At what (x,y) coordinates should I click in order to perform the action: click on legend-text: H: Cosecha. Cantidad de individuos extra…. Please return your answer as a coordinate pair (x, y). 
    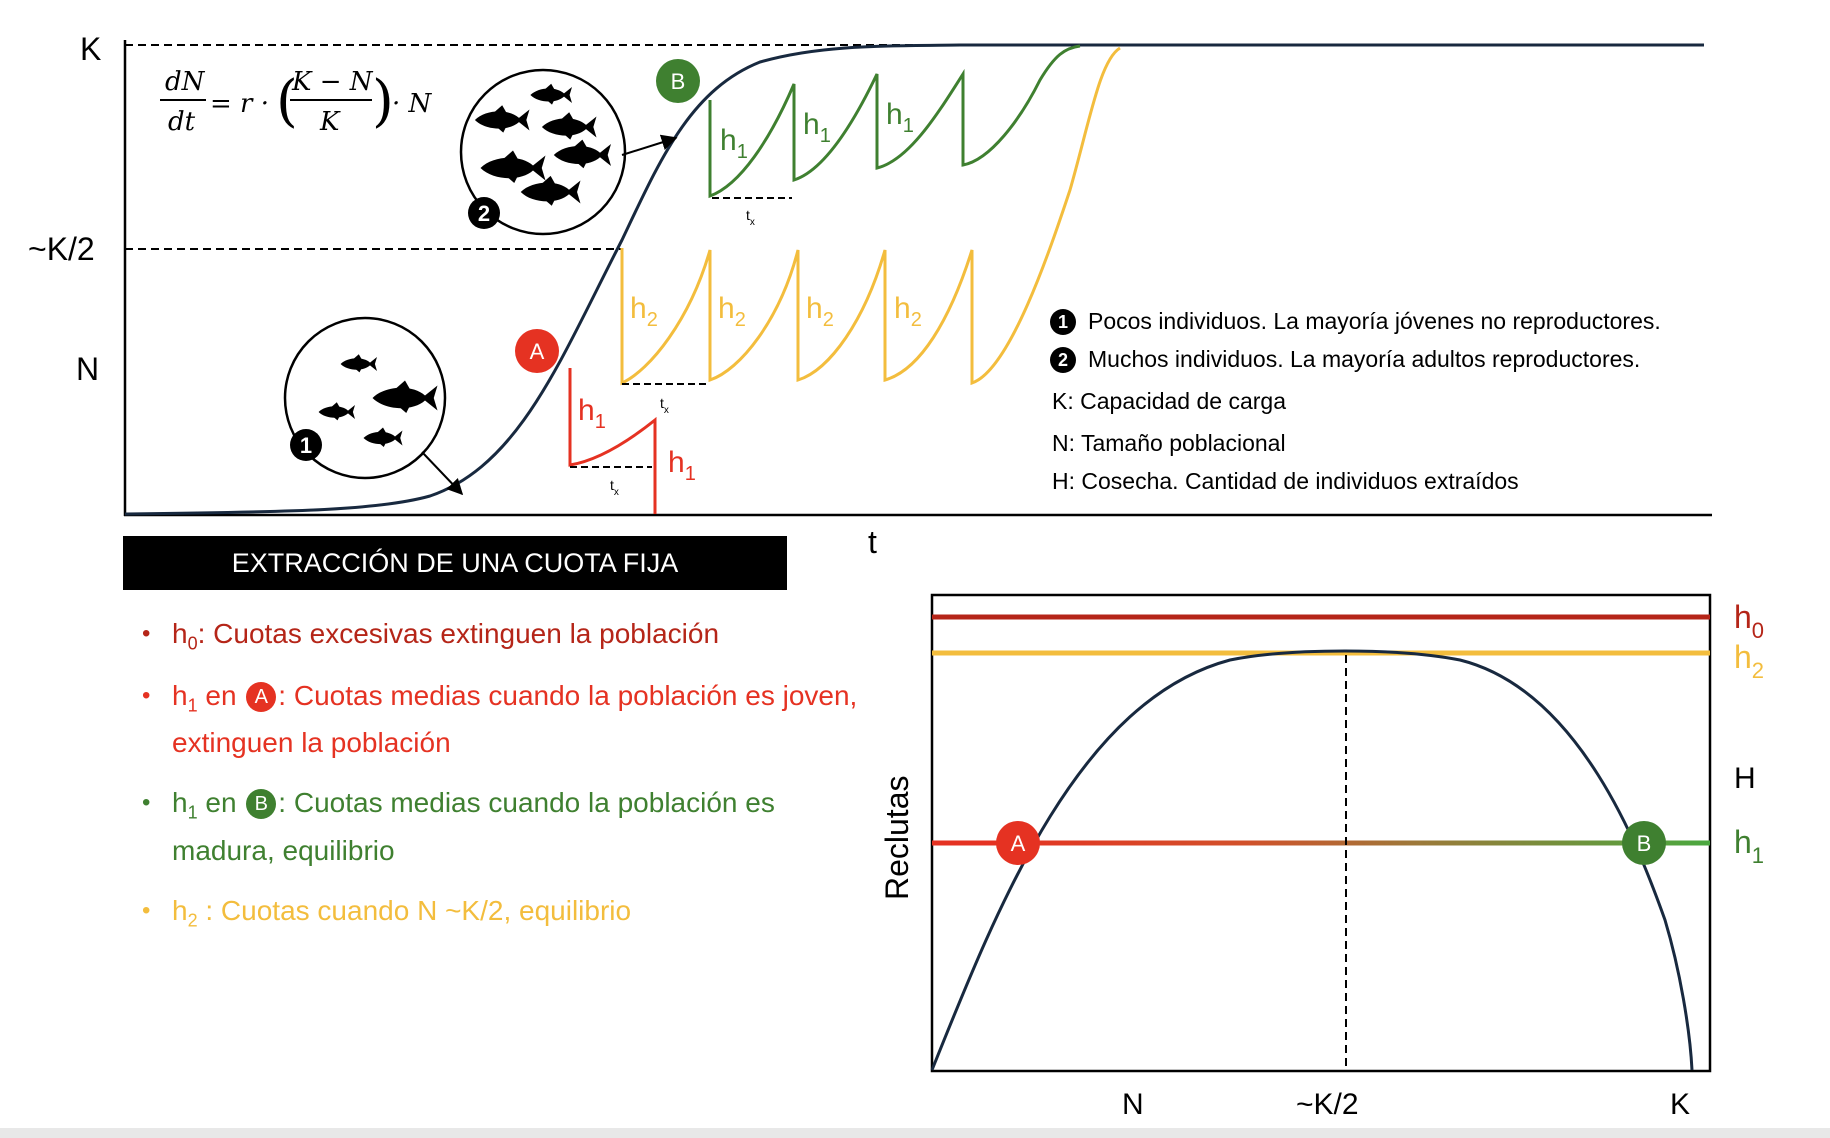
    Looking at the image, I should click on (1285, 481).